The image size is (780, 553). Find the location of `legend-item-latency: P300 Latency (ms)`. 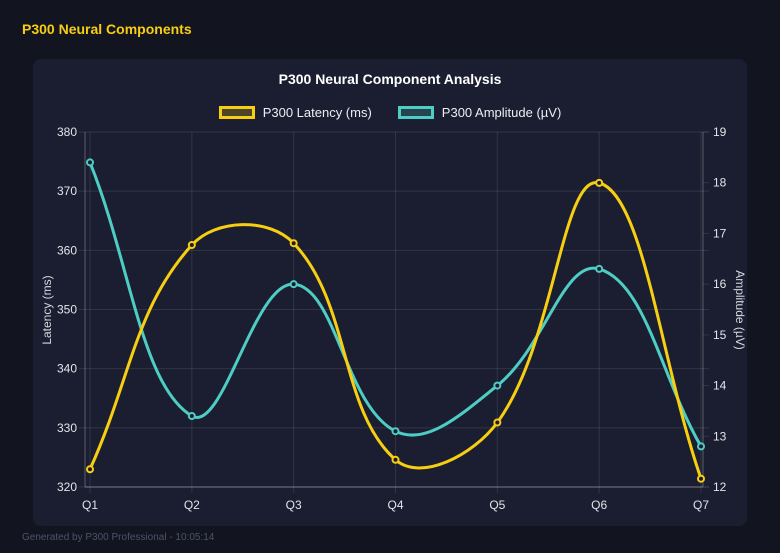

legend-item-latency: P300 Latency (ms) is located at coordinates (295, 112).